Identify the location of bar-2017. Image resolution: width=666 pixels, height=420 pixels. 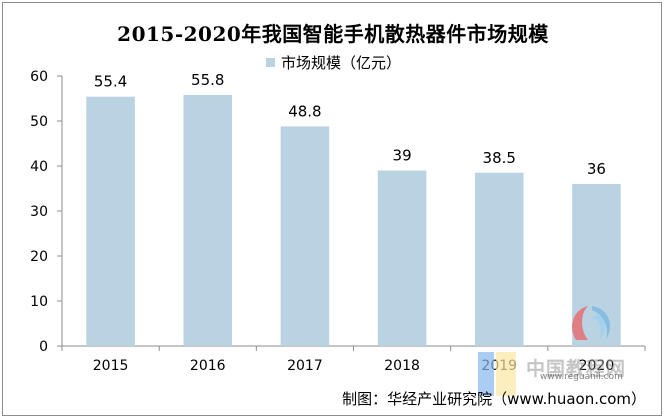
(305, 236).